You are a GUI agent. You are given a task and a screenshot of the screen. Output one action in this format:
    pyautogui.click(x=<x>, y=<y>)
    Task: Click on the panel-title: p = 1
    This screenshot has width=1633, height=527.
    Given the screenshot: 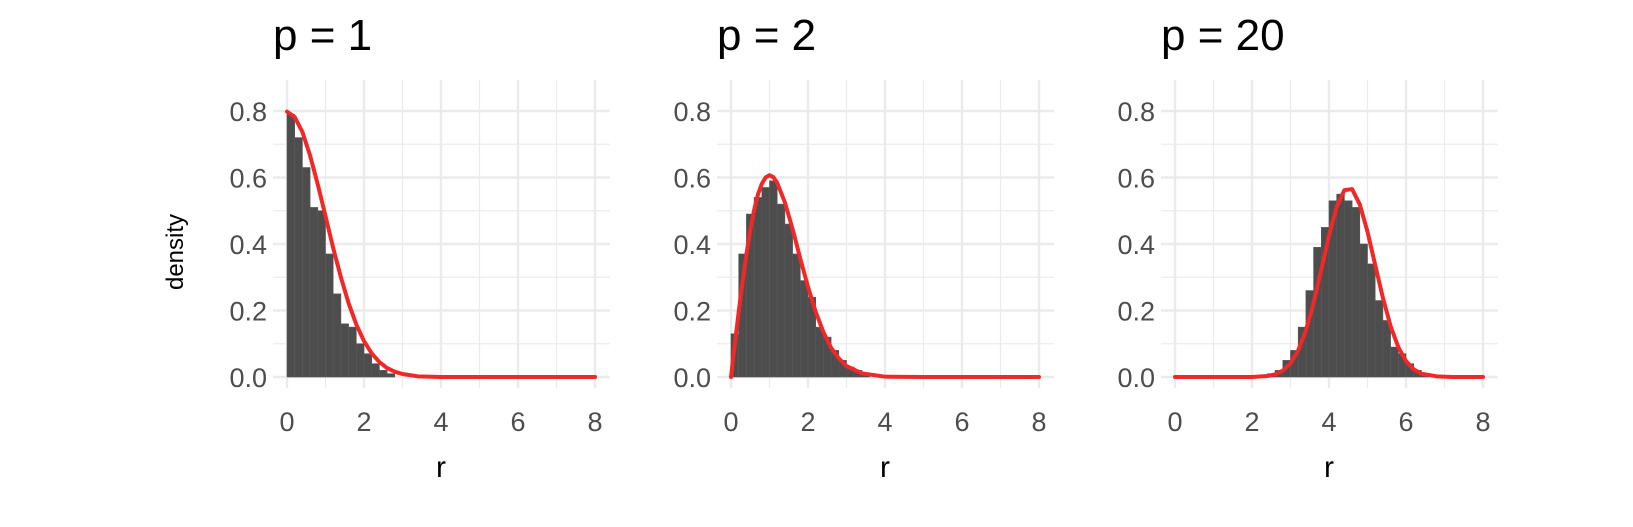 What is the action you would take?
    pyautogui.click(x=322, y=35)
    